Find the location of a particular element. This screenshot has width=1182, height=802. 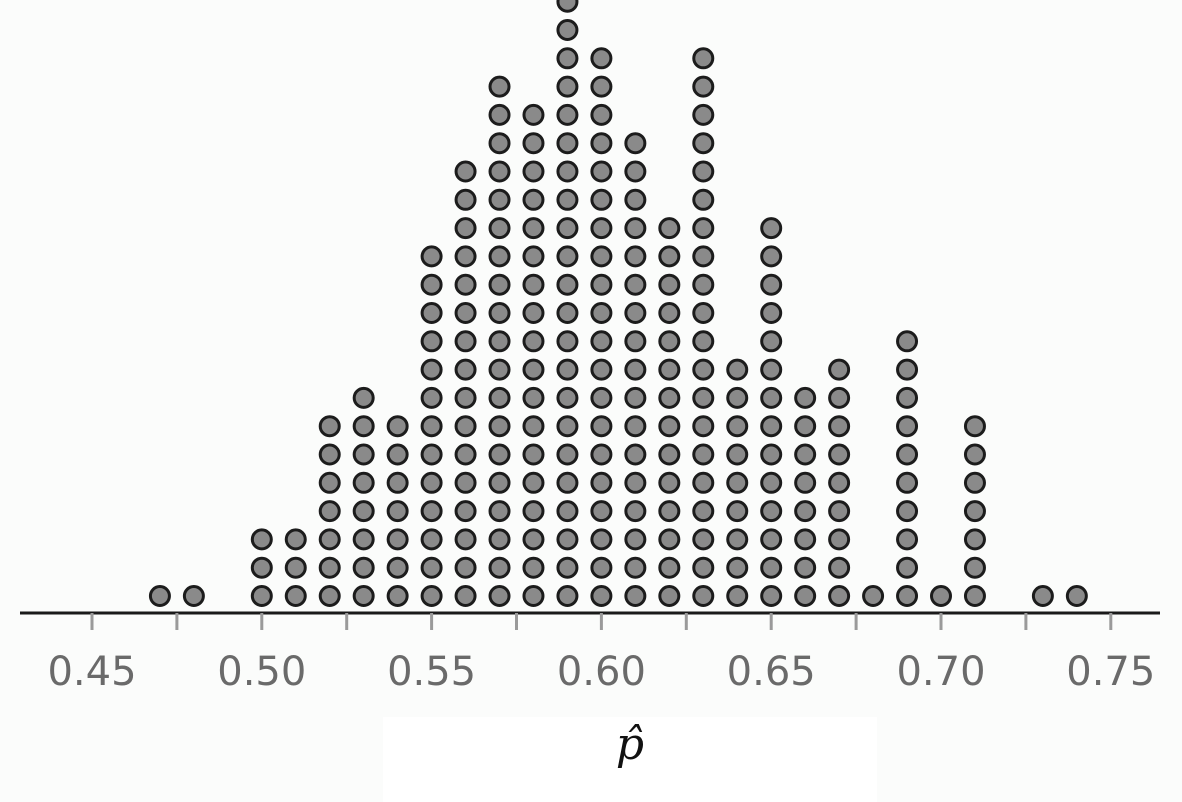

x-tick-label: 0.55 is located at coordinates (431, 672).